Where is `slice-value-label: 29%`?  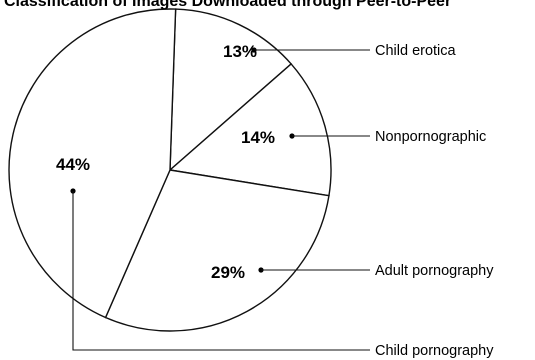 slice-value-label: 29% is located at coordinates (228, 272).